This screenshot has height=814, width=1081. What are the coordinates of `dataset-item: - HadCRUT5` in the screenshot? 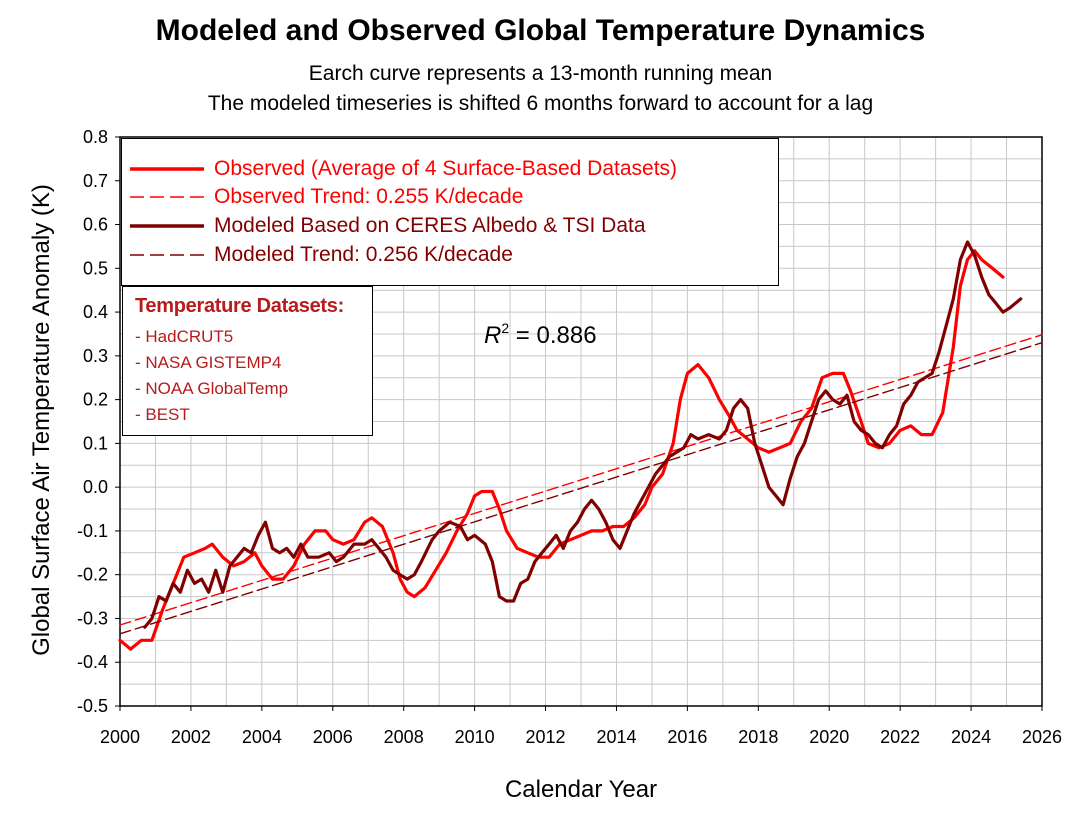 It's located at (184, 336).